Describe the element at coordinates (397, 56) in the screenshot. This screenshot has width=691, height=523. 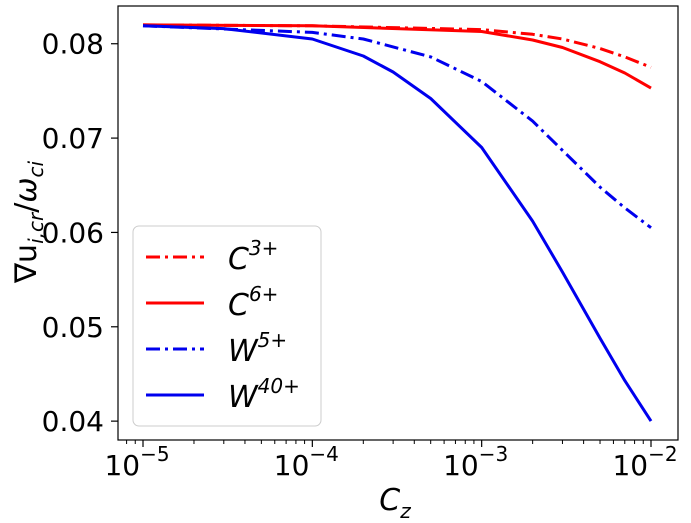
I see `series-line-c6plus` at that location.